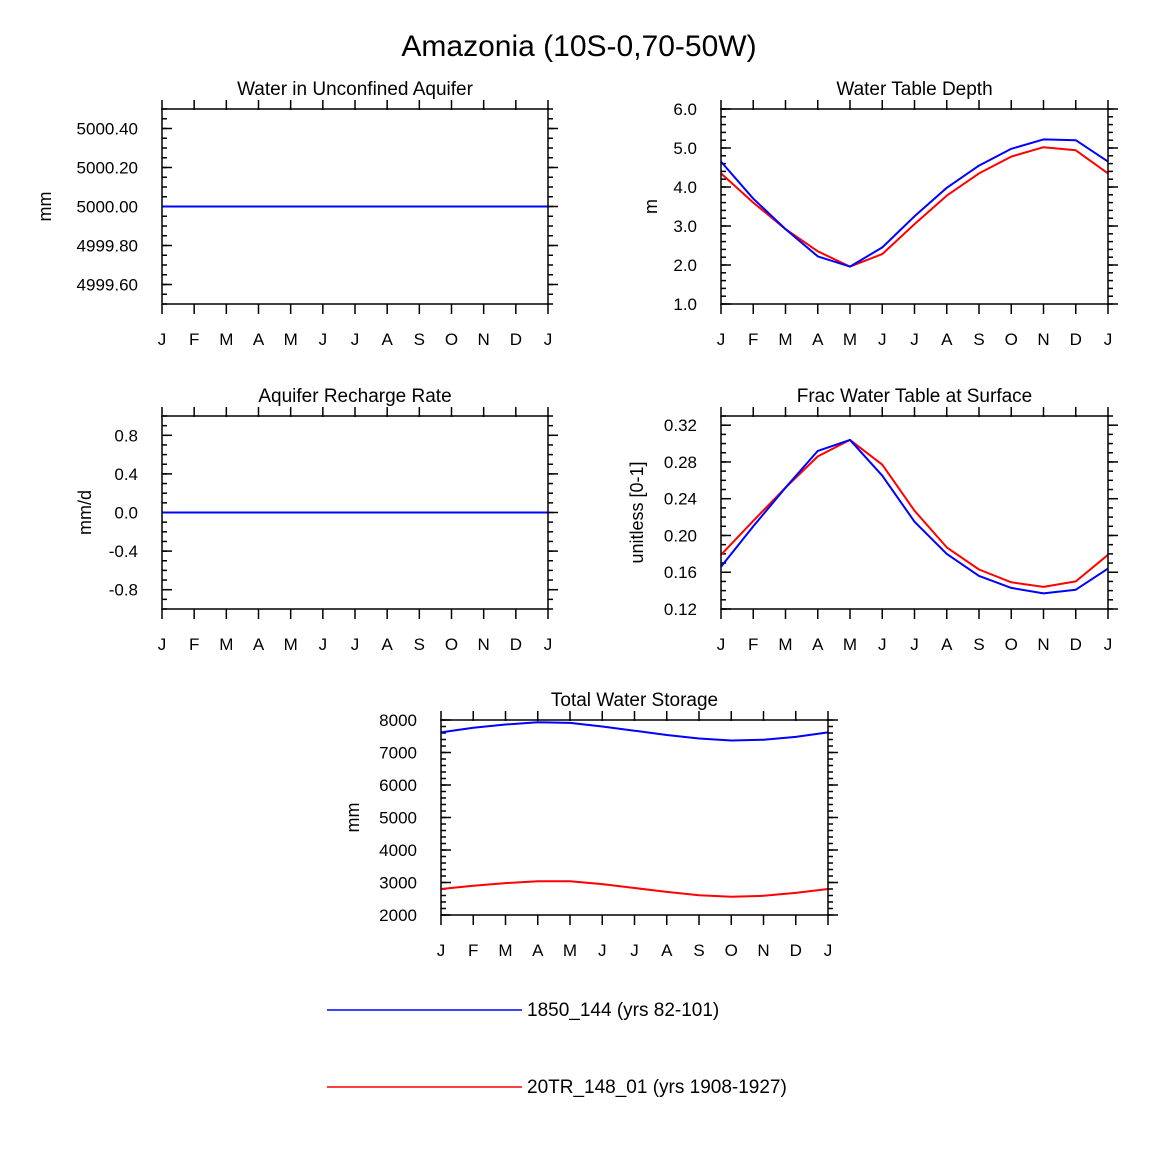 The height and width of the screenshot is (1160, 1158). Describe the element at coordinates (680, 609) in the screenshot. I see `y-tick-label: 0.12` at that location.